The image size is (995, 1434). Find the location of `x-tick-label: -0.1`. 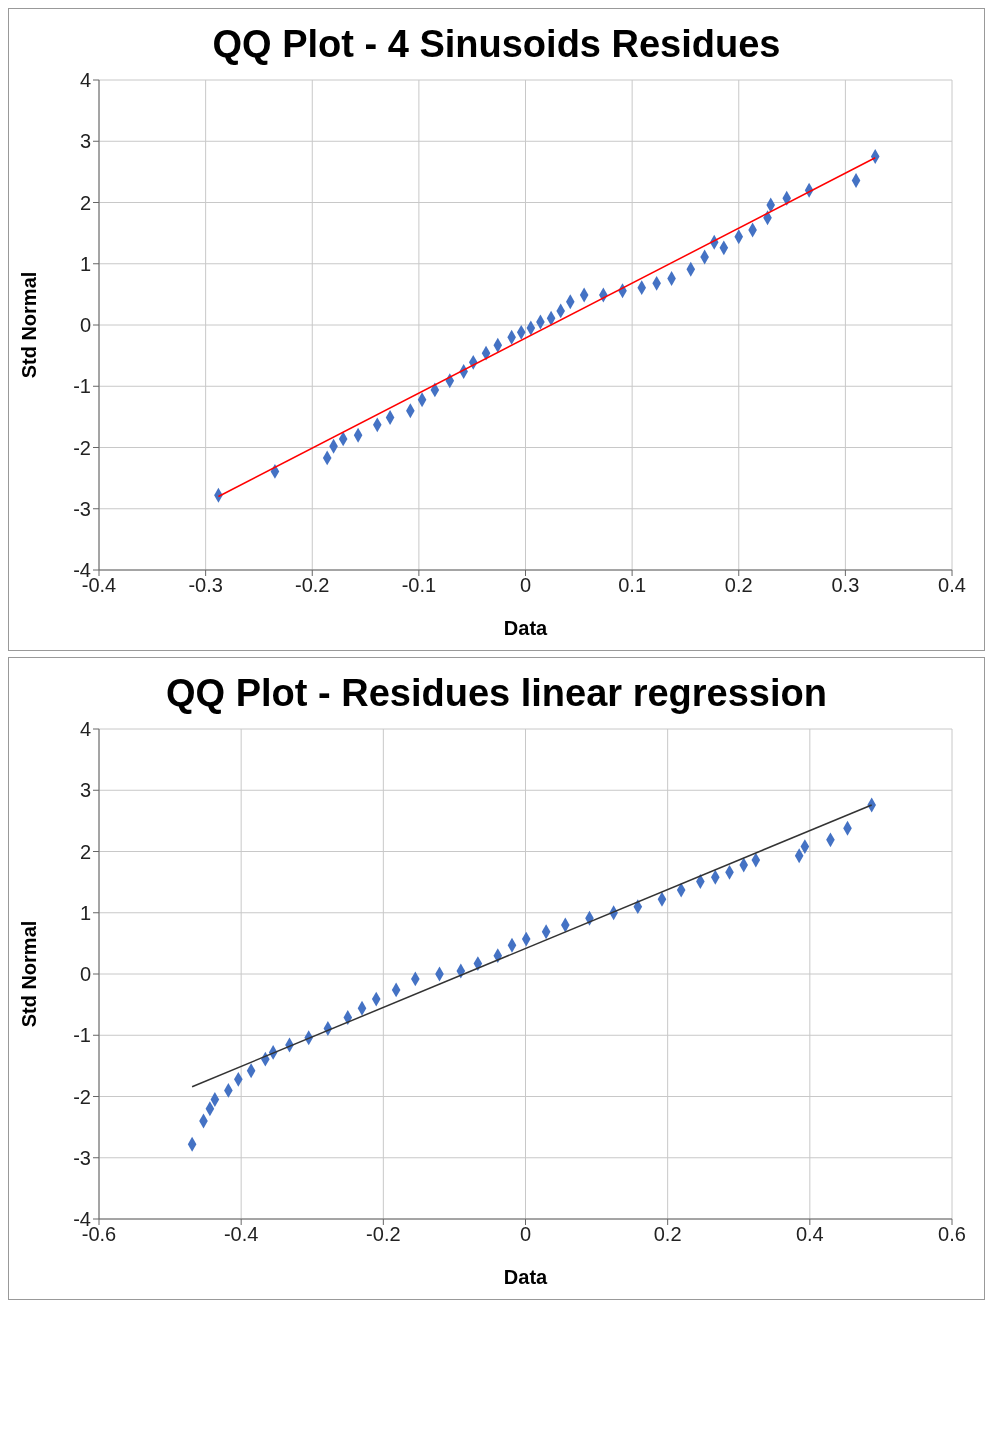

x-tick-label: -0.1 is located at coordinates (419, 585).